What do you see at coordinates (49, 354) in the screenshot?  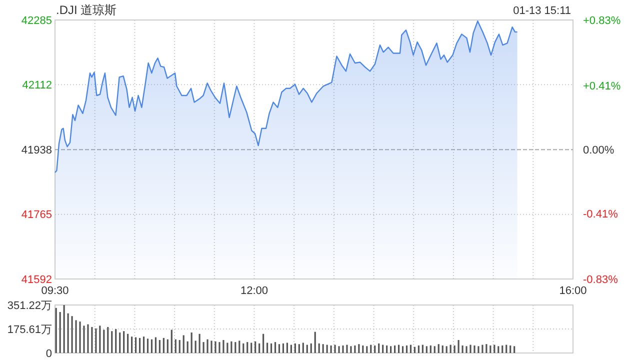 I see `y-tick-label: 0` at bounding box center [49, 354].